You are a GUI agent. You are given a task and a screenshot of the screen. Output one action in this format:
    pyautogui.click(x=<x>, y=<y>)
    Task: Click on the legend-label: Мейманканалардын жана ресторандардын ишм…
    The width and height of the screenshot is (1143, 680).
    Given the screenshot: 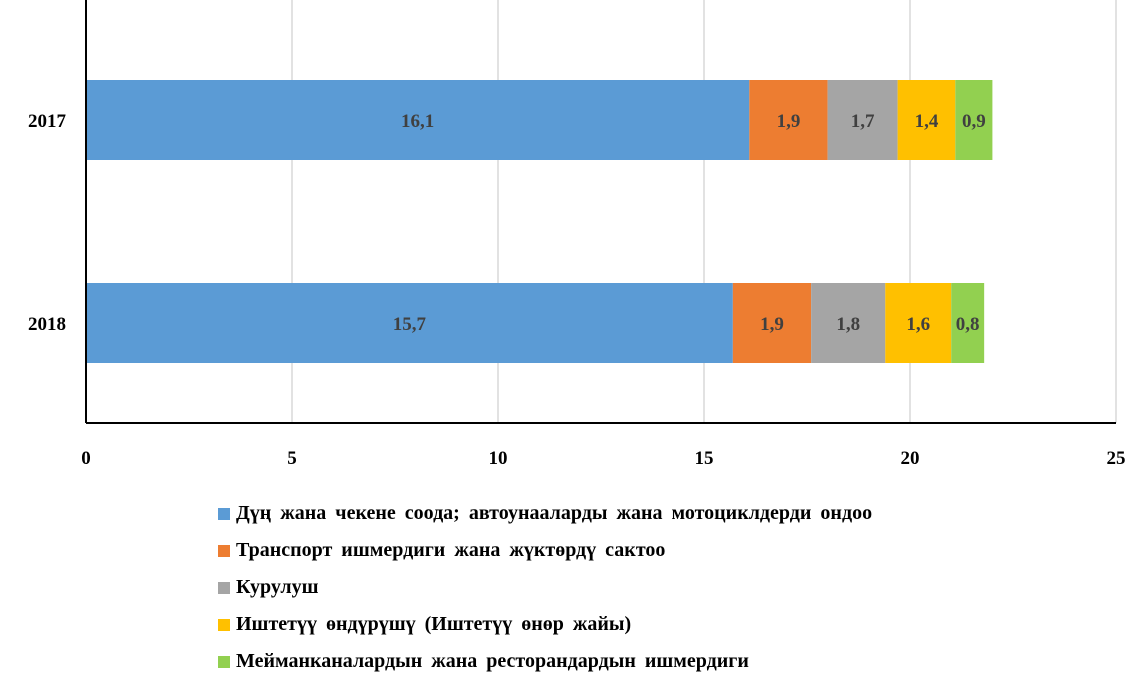 What is the action you would take?
    pyautogui.click(x=492, y=661)
    